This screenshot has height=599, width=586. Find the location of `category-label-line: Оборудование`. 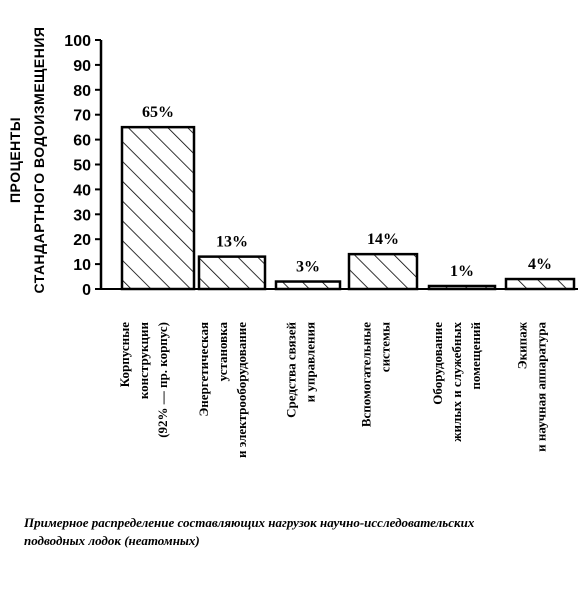

category-label-line: Оборудование is located at coordinates (437, 363).